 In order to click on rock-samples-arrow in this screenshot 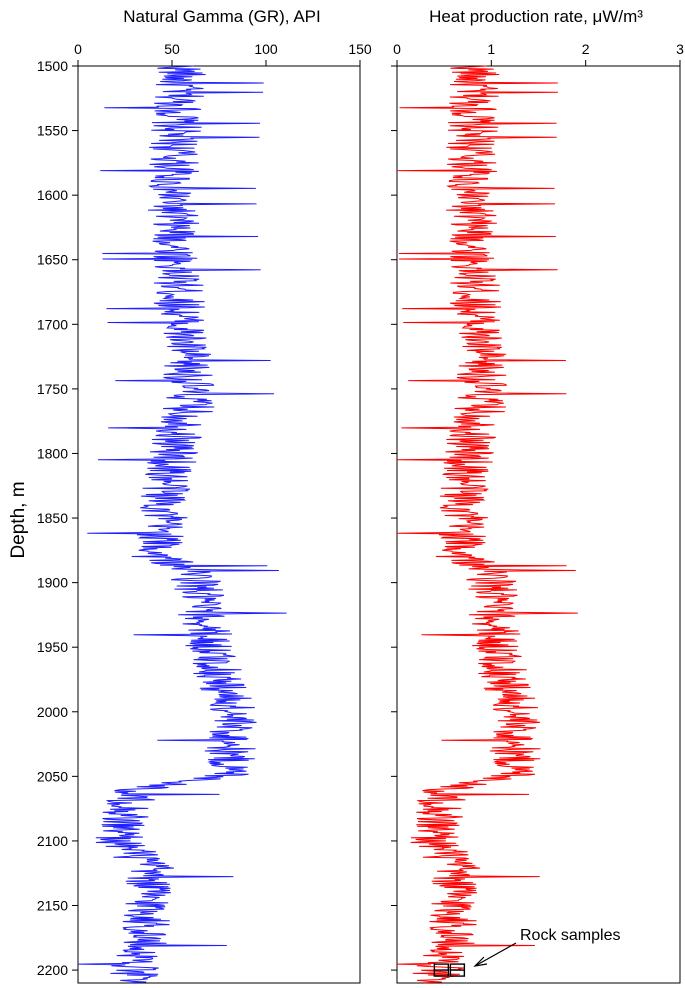, I will do `click(495, 954)`.